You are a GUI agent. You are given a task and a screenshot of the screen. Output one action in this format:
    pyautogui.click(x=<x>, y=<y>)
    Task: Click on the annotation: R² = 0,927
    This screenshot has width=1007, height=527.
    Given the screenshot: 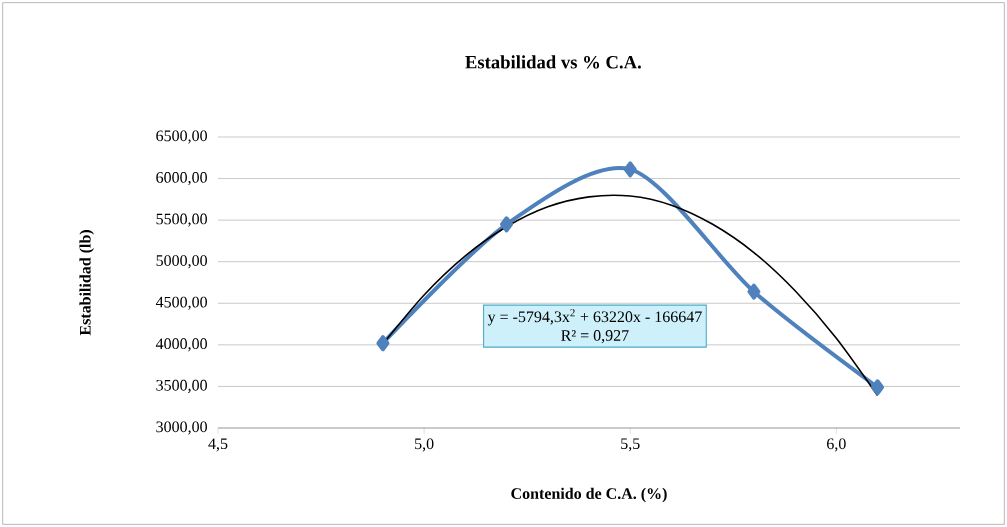 What is the action you would take?
    pyautogui.click(x=595, y=337)
    